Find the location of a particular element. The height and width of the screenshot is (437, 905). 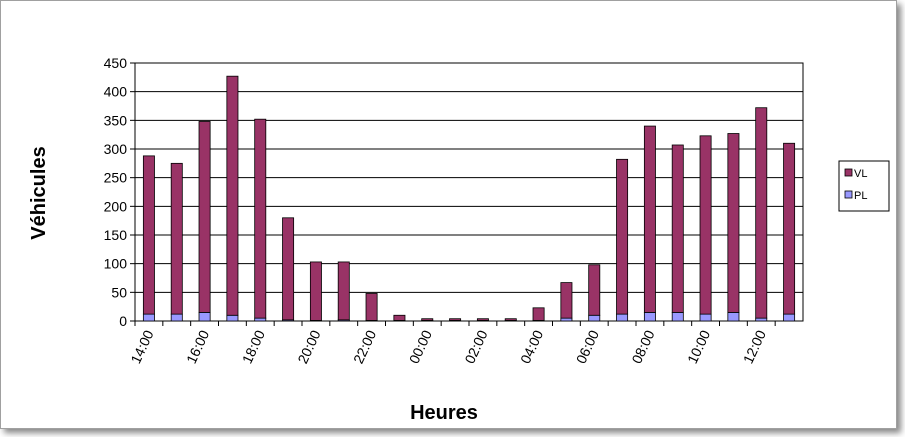

x-tick-label: 22:00 is located at coordinates (364, 346).